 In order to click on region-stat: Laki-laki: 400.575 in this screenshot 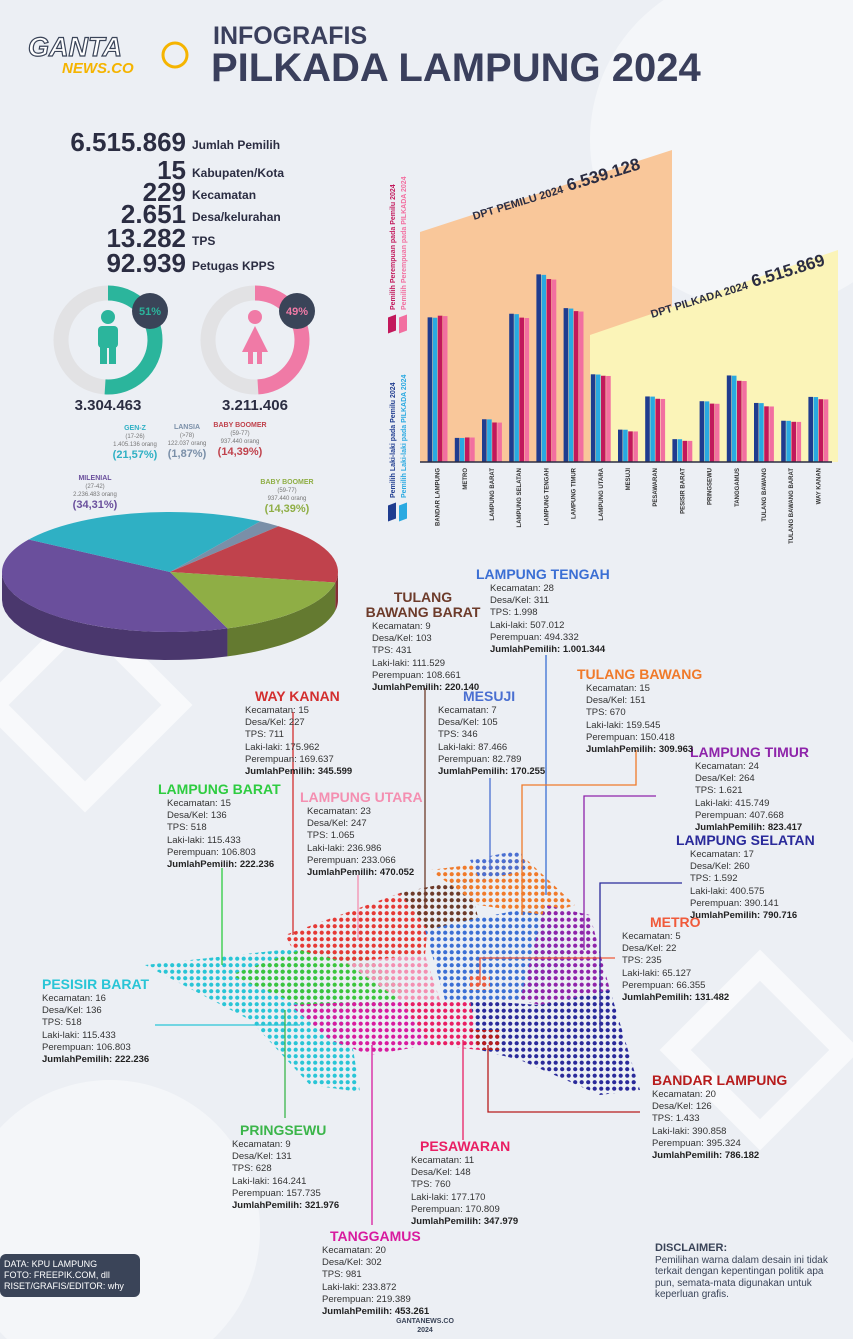, I will do `click(727, 891)`.